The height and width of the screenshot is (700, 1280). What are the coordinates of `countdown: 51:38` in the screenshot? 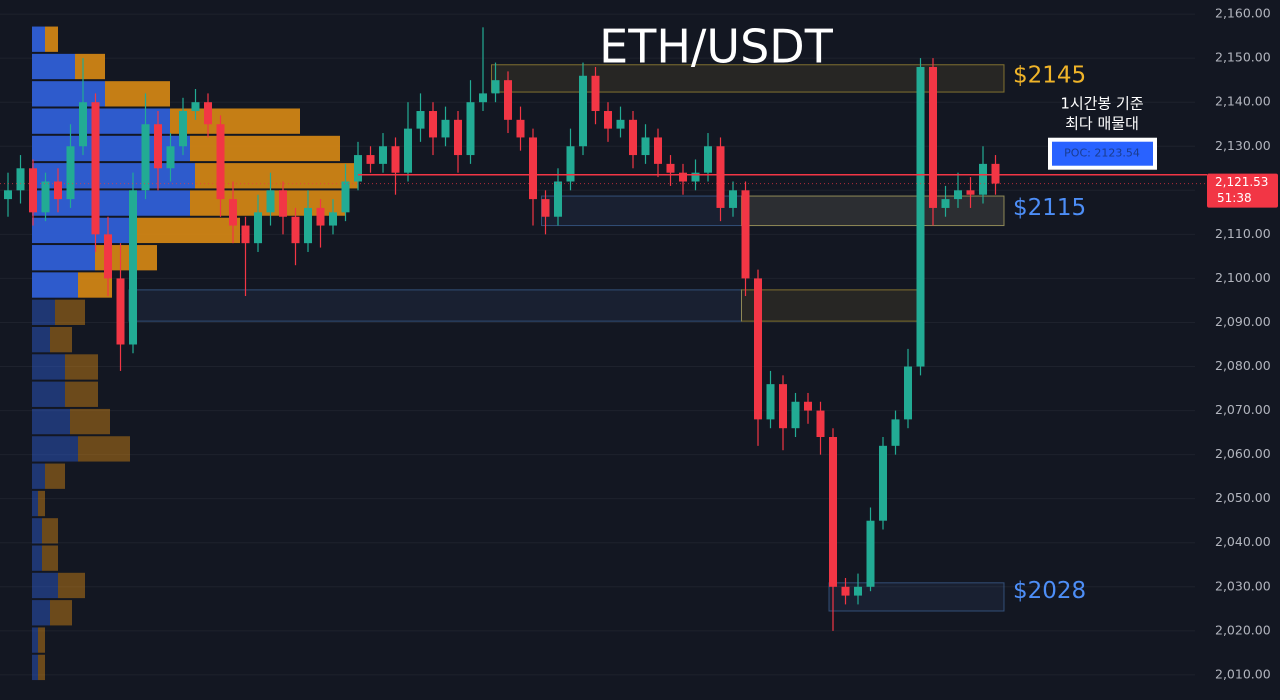 It's located at (1234, 198).